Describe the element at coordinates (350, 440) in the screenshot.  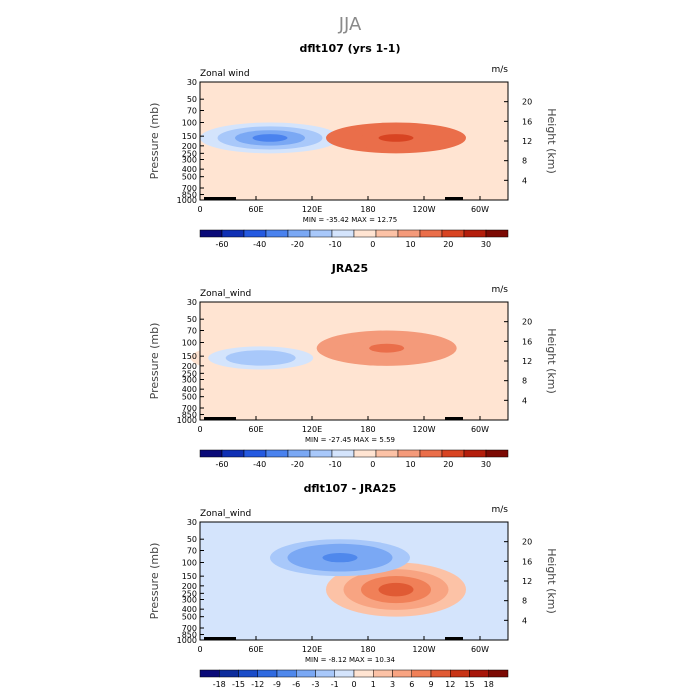
I see `stats-text: MIN = -27.45 MAX = 5.59` at that location.